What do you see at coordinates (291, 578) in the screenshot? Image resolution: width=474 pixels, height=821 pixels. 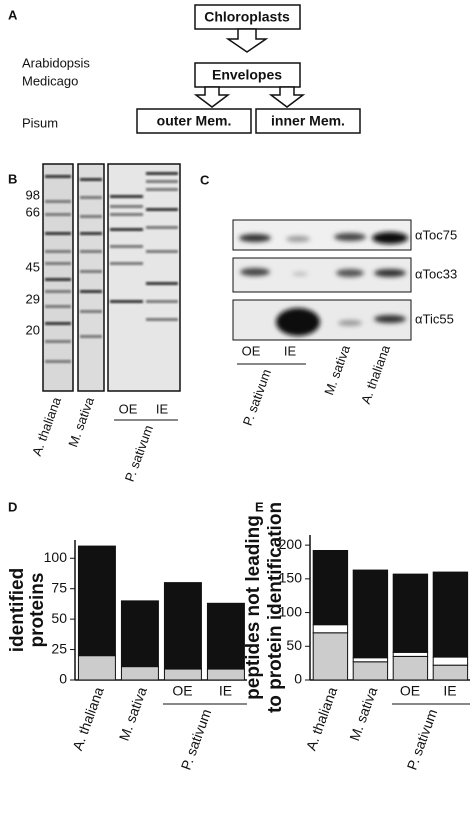 I see `y-tick-label: 150` at bounding box center [291, 578].